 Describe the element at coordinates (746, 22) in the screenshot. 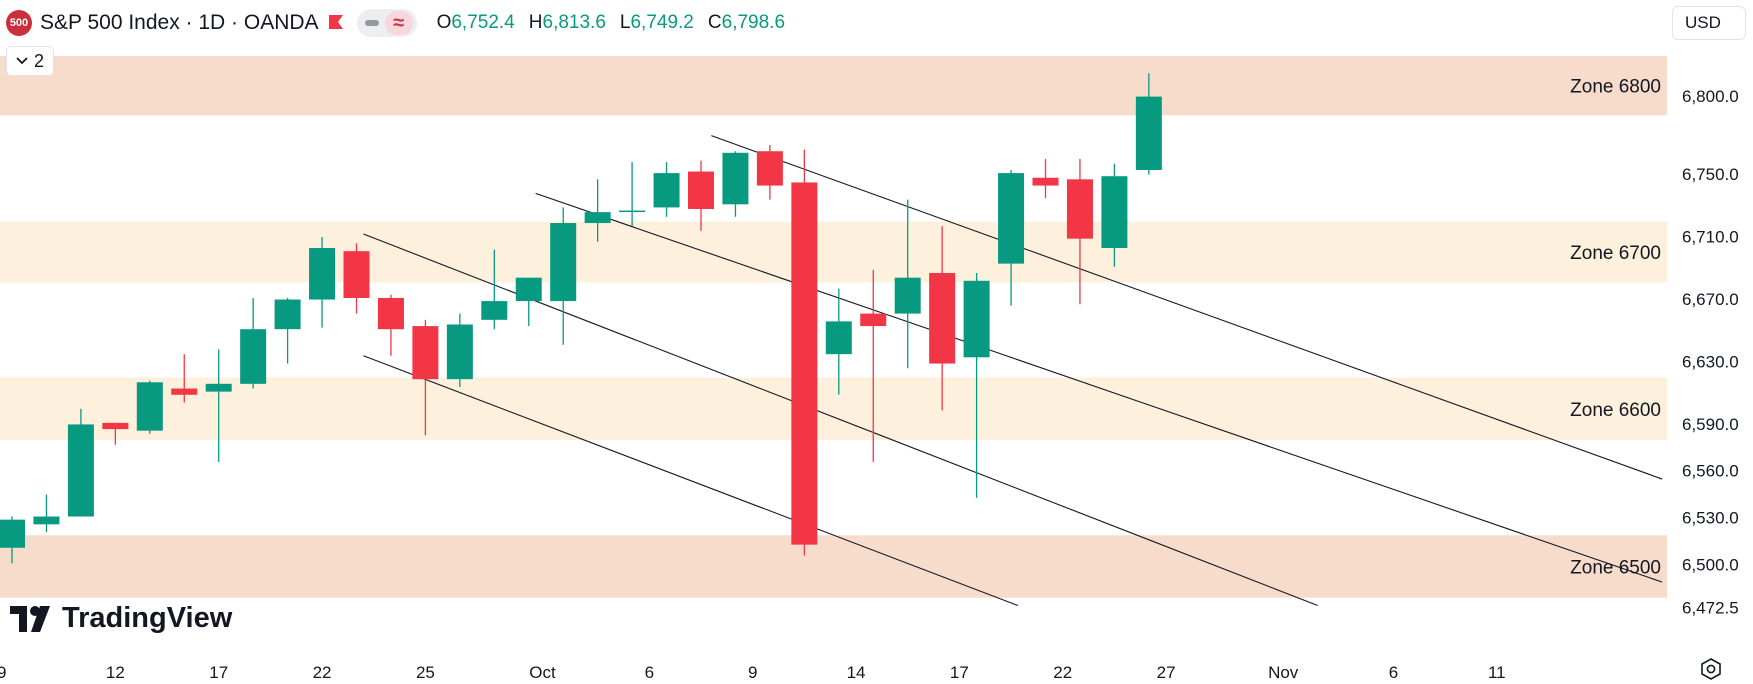

I see `ohlc-close: C6,798.6` at that location.